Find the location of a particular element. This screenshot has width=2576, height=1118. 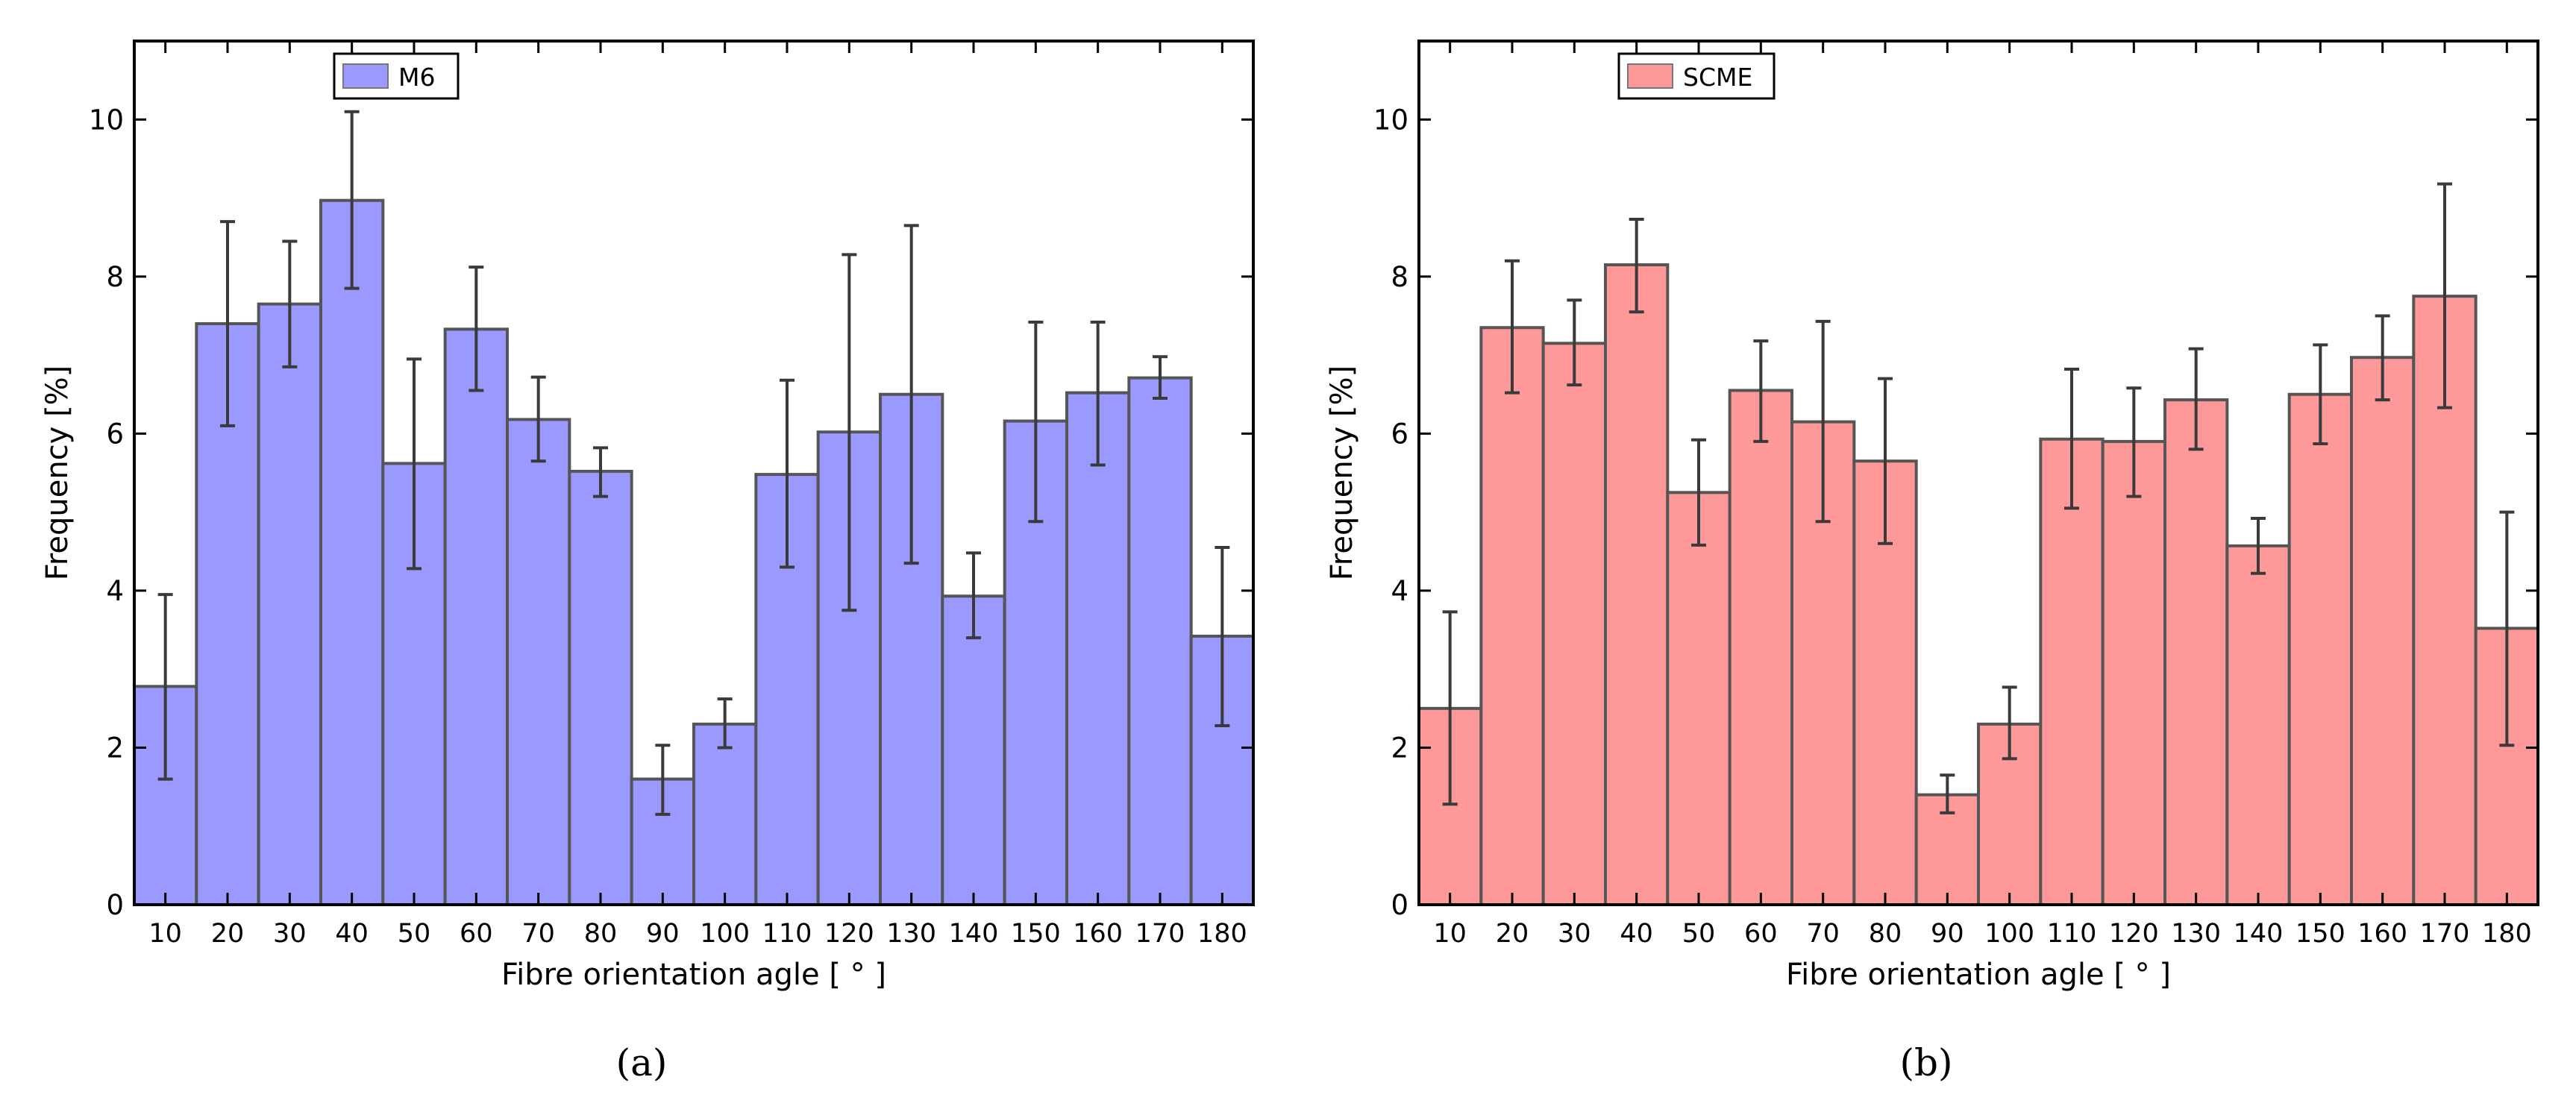

legend-label: M6 is located at coordinates (416, 77).